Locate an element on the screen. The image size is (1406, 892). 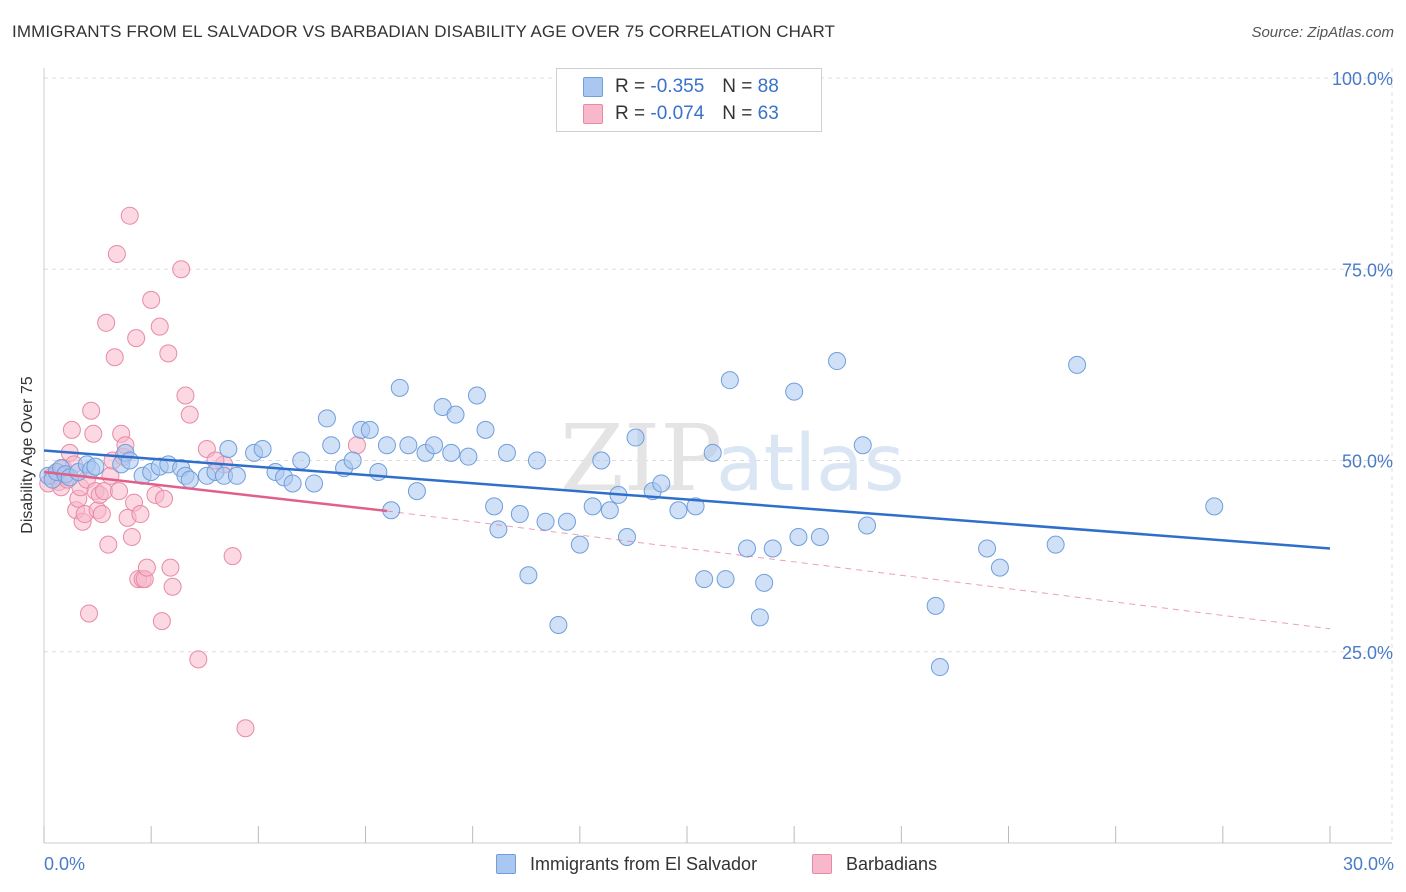
legend-row-el-salvador: R = -0.355 N = 88 is located at coordinates (681, 87).